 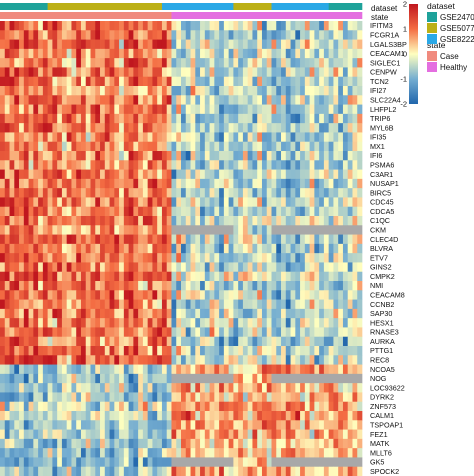 What do you see at coordinates (381, 248) in the screenshot?
I see `gene-label-blvra: BLVRA` at bounding box center [381, 248].